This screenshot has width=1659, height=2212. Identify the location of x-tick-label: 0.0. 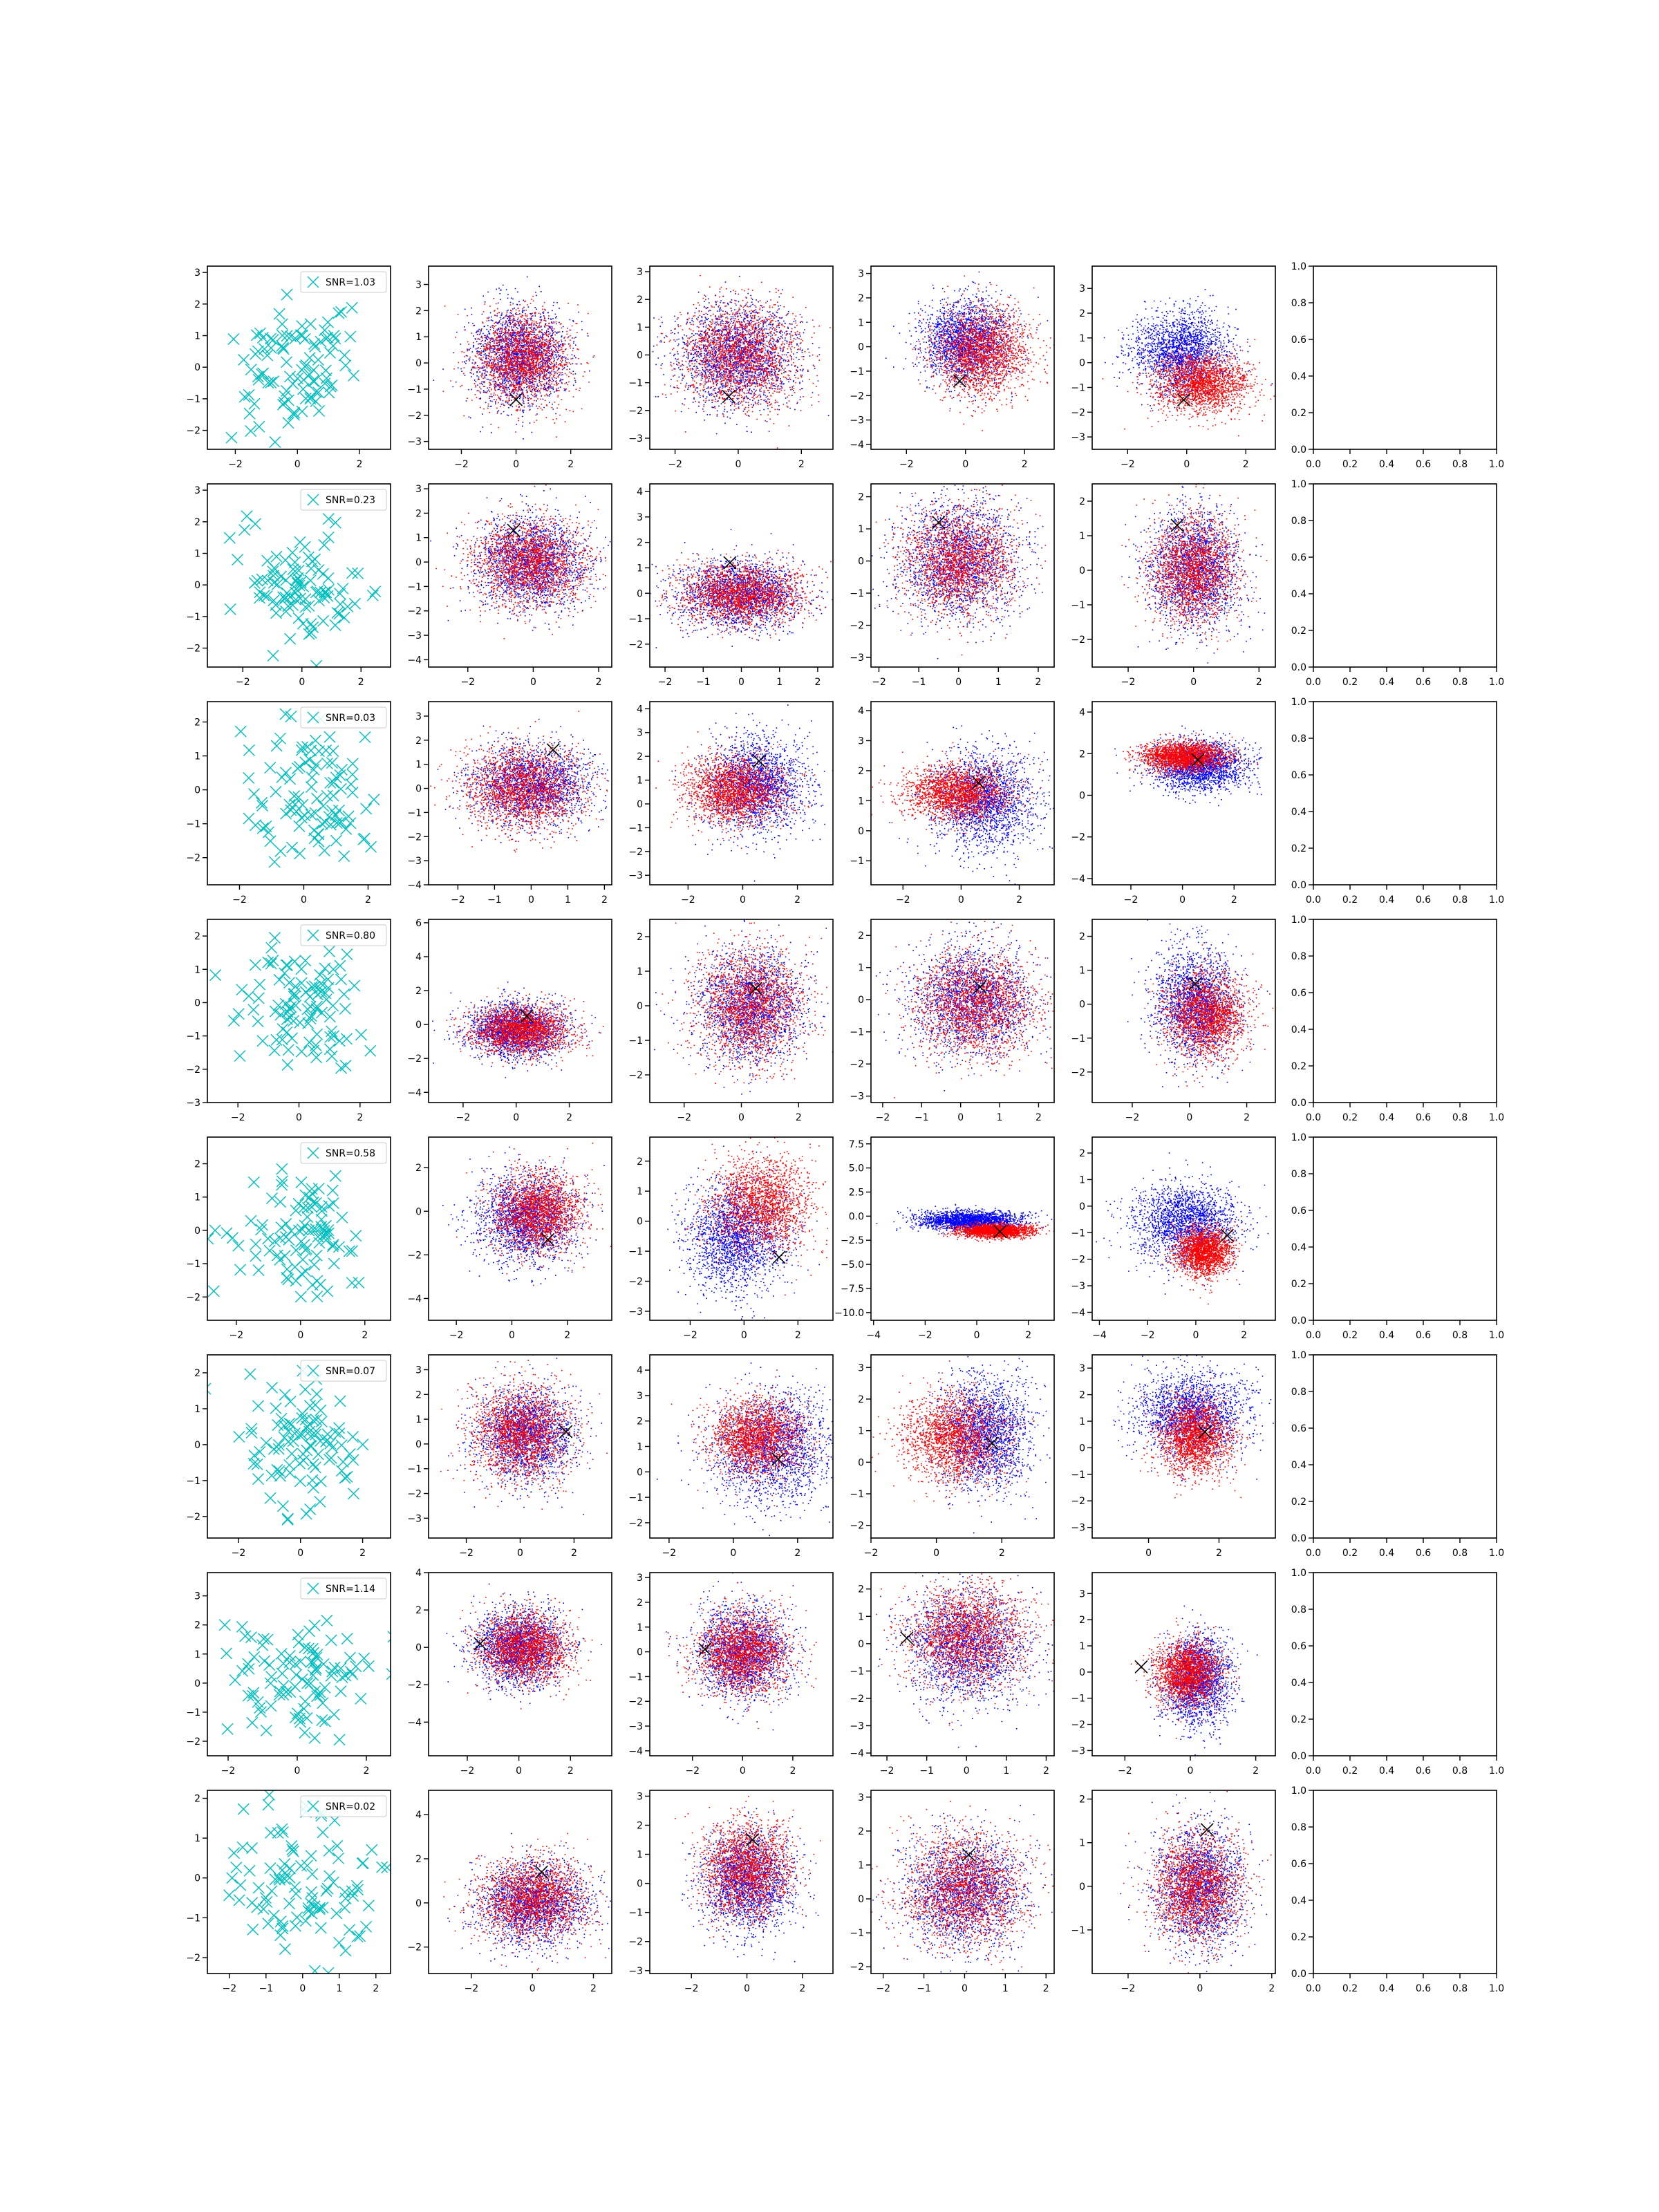
(1313, 1989).